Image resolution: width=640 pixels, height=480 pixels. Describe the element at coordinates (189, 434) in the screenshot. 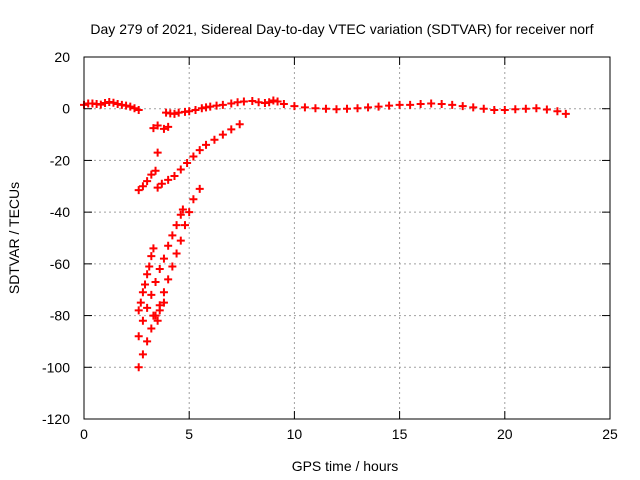

I see `x-tick-label: 5` at that location.